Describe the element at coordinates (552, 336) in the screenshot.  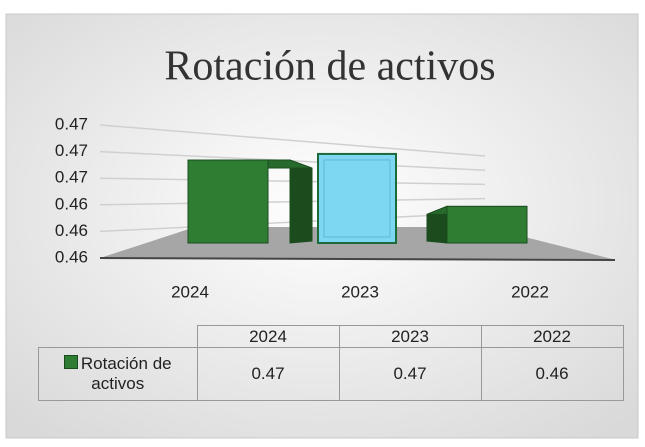
I see `table-header: 2022` at that location.